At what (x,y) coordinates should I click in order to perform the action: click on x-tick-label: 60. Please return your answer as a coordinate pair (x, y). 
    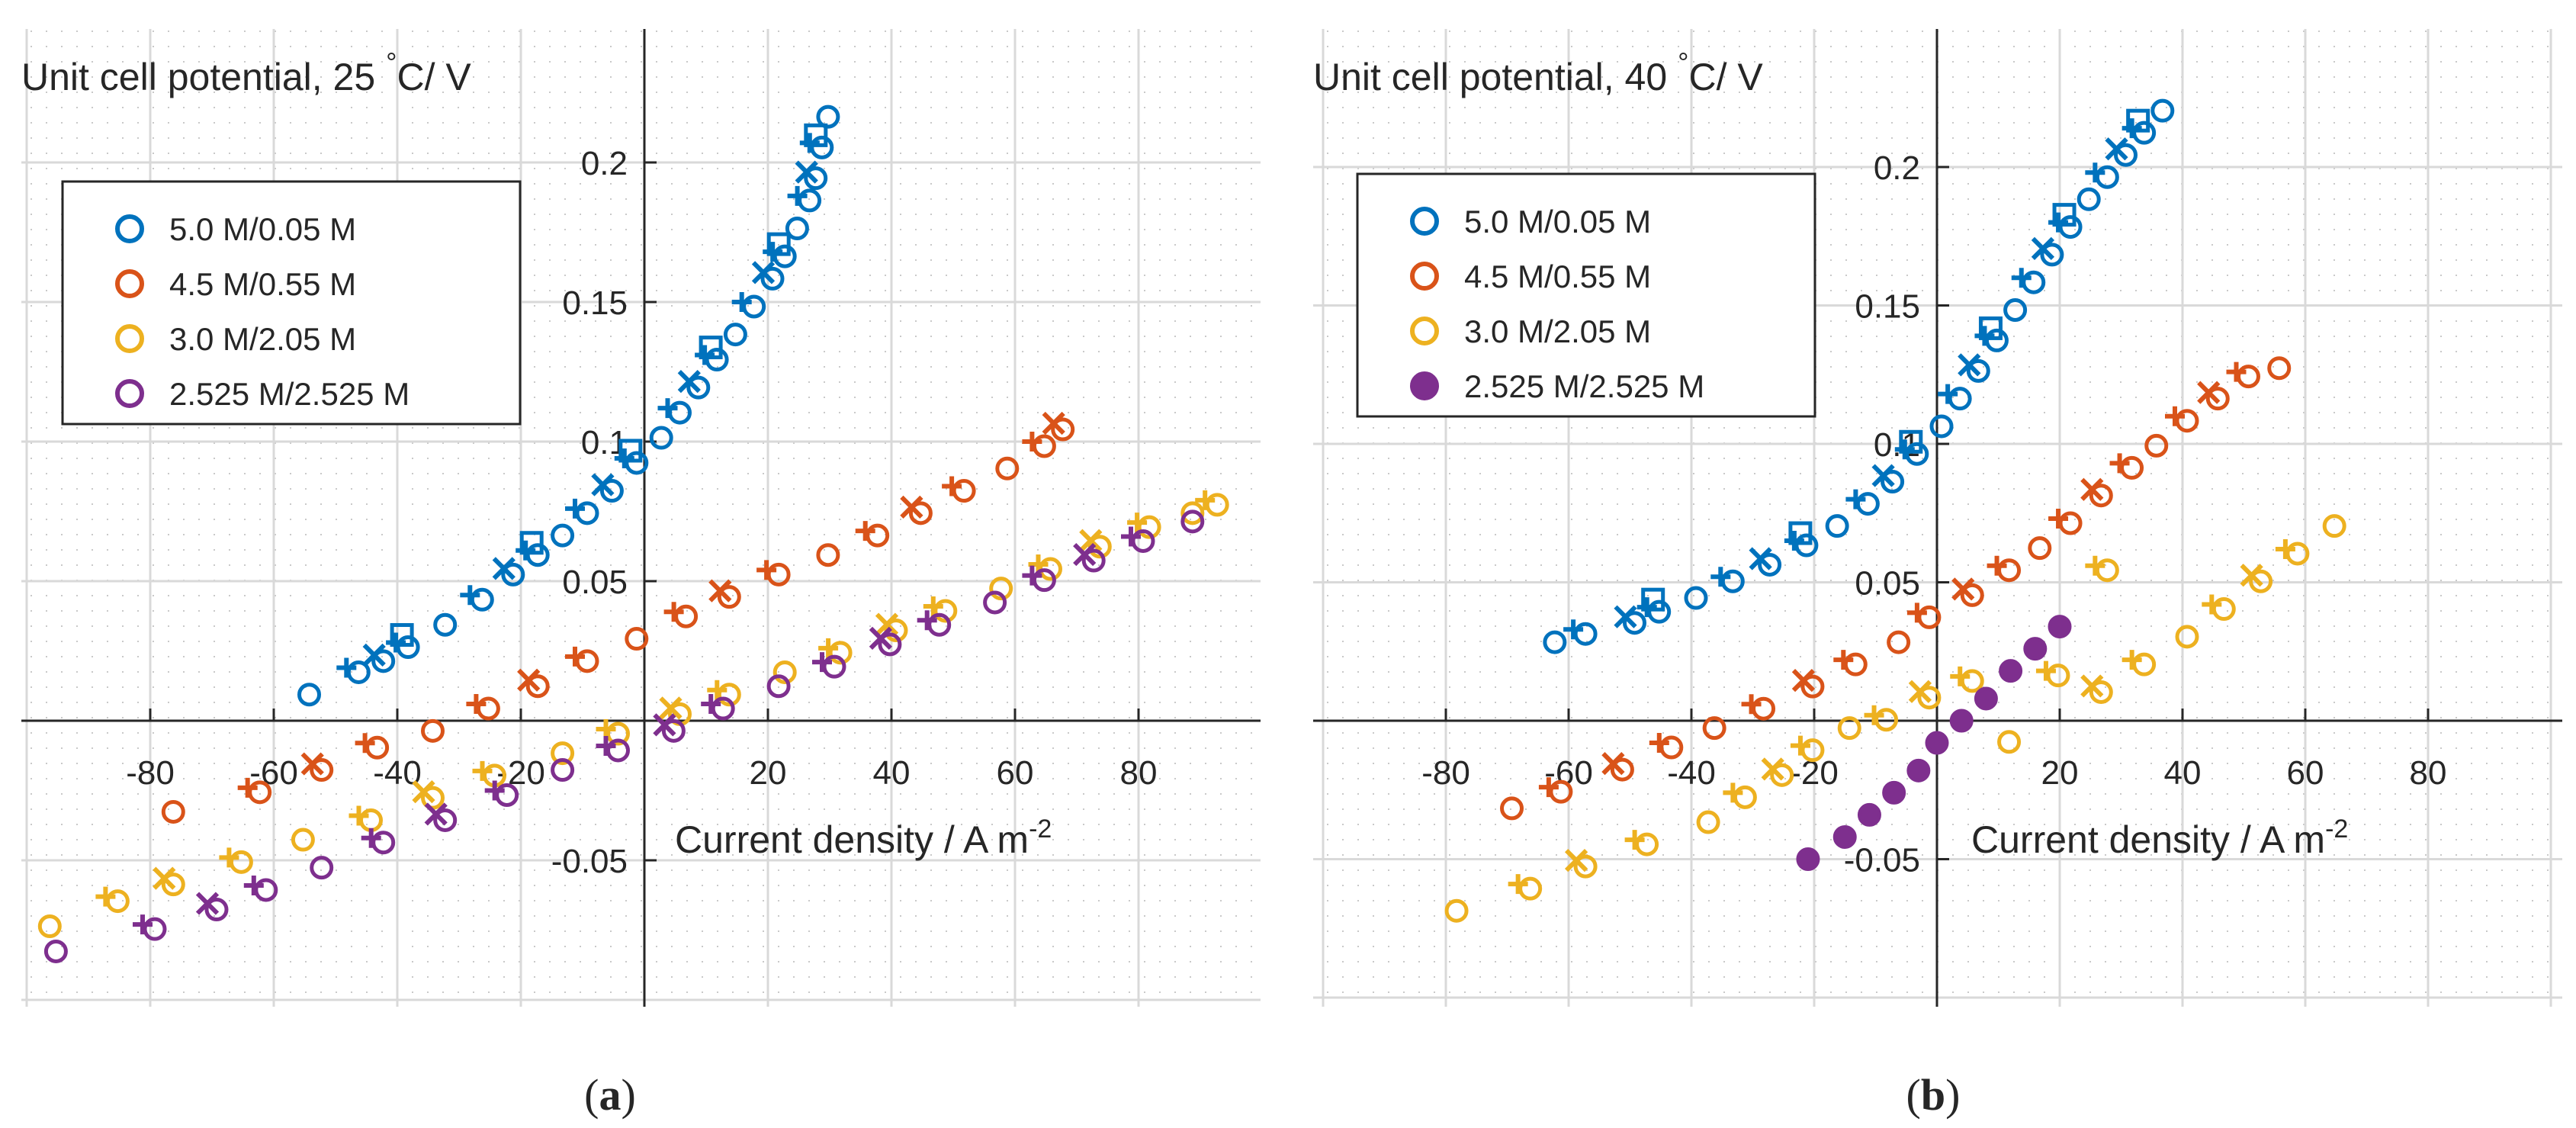
    Looking at the image, I should click on (2305, 773).